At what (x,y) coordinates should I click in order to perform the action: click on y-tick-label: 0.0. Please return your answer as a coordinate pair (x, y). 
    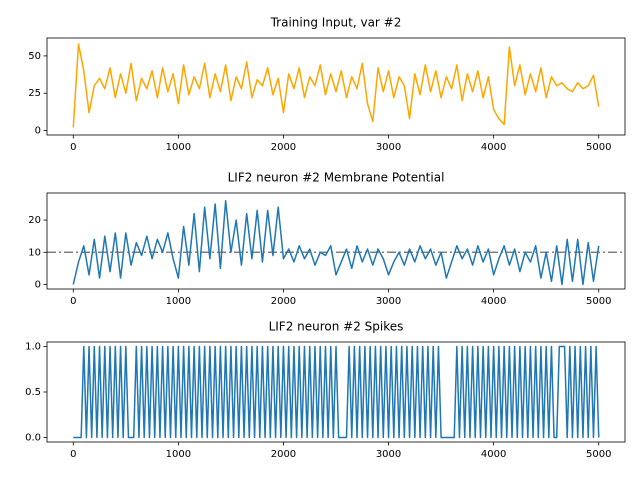
    Looking at the image, I should click on (33, 437).